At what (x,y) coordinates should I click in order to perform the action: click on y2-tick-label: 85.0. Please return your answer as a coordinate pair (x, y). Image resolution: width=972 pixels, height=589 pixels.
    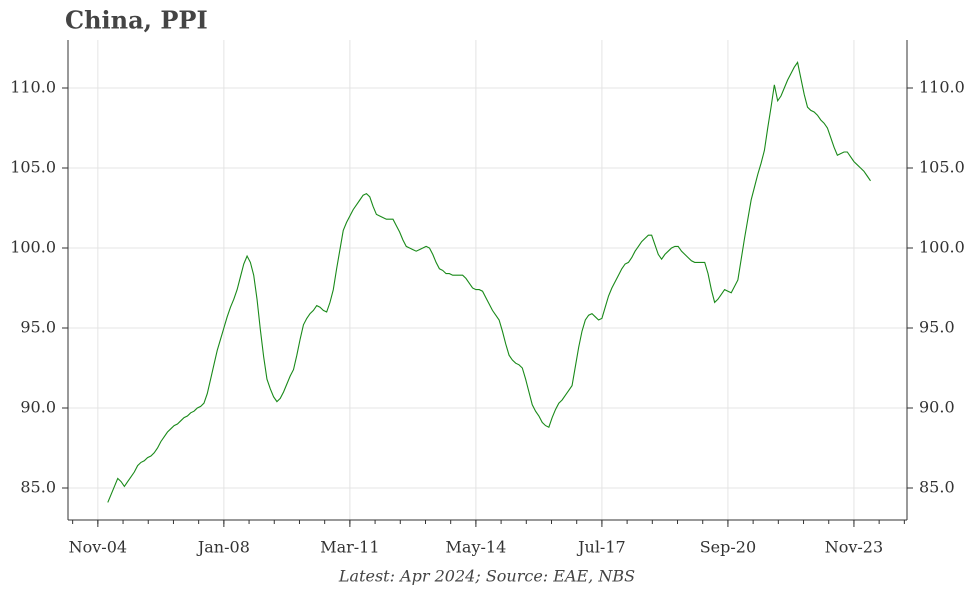
    Looking at the image, I should click on (937, 487).